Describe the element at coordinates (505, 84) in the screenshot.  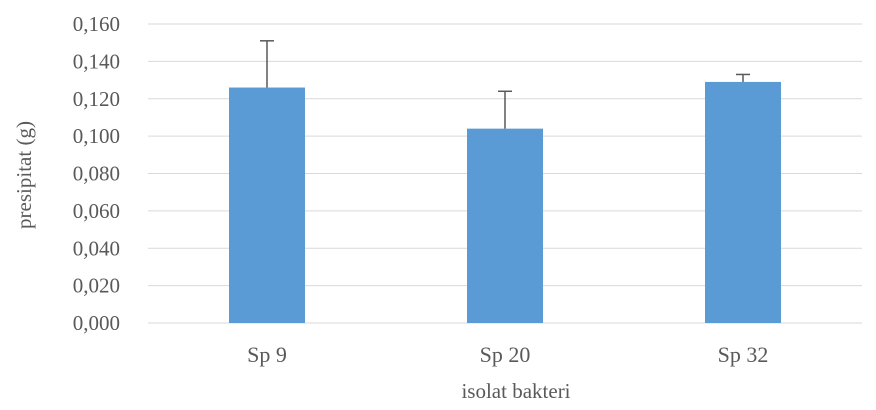
I see `error-bars` at that location.